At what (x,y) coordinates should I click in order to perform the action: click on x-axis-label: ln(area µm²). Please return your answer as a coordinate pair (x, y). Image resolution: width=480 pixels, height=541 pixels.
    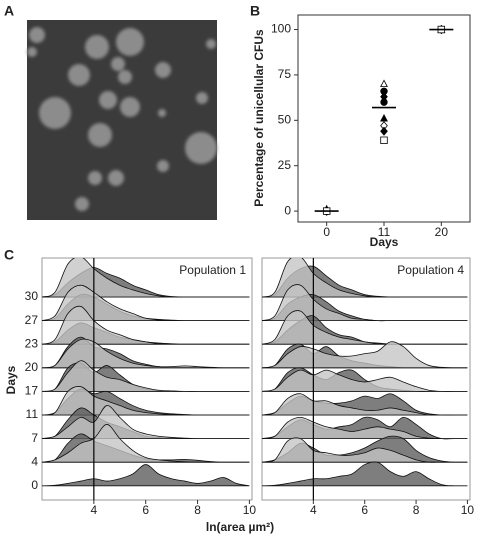
    Looking at the image, I should click on (240, 527).